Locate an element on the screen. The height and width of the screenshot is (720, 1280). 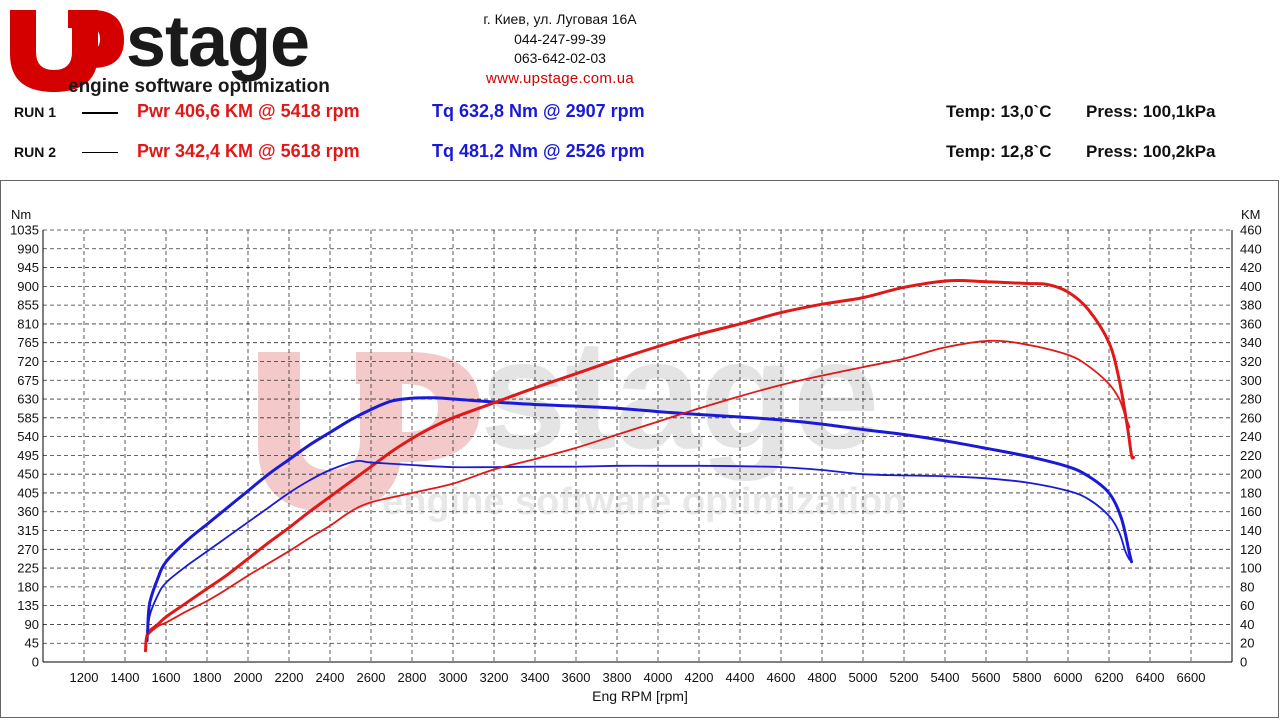
watermark-brand: stage is located at coordinates (679, 395).